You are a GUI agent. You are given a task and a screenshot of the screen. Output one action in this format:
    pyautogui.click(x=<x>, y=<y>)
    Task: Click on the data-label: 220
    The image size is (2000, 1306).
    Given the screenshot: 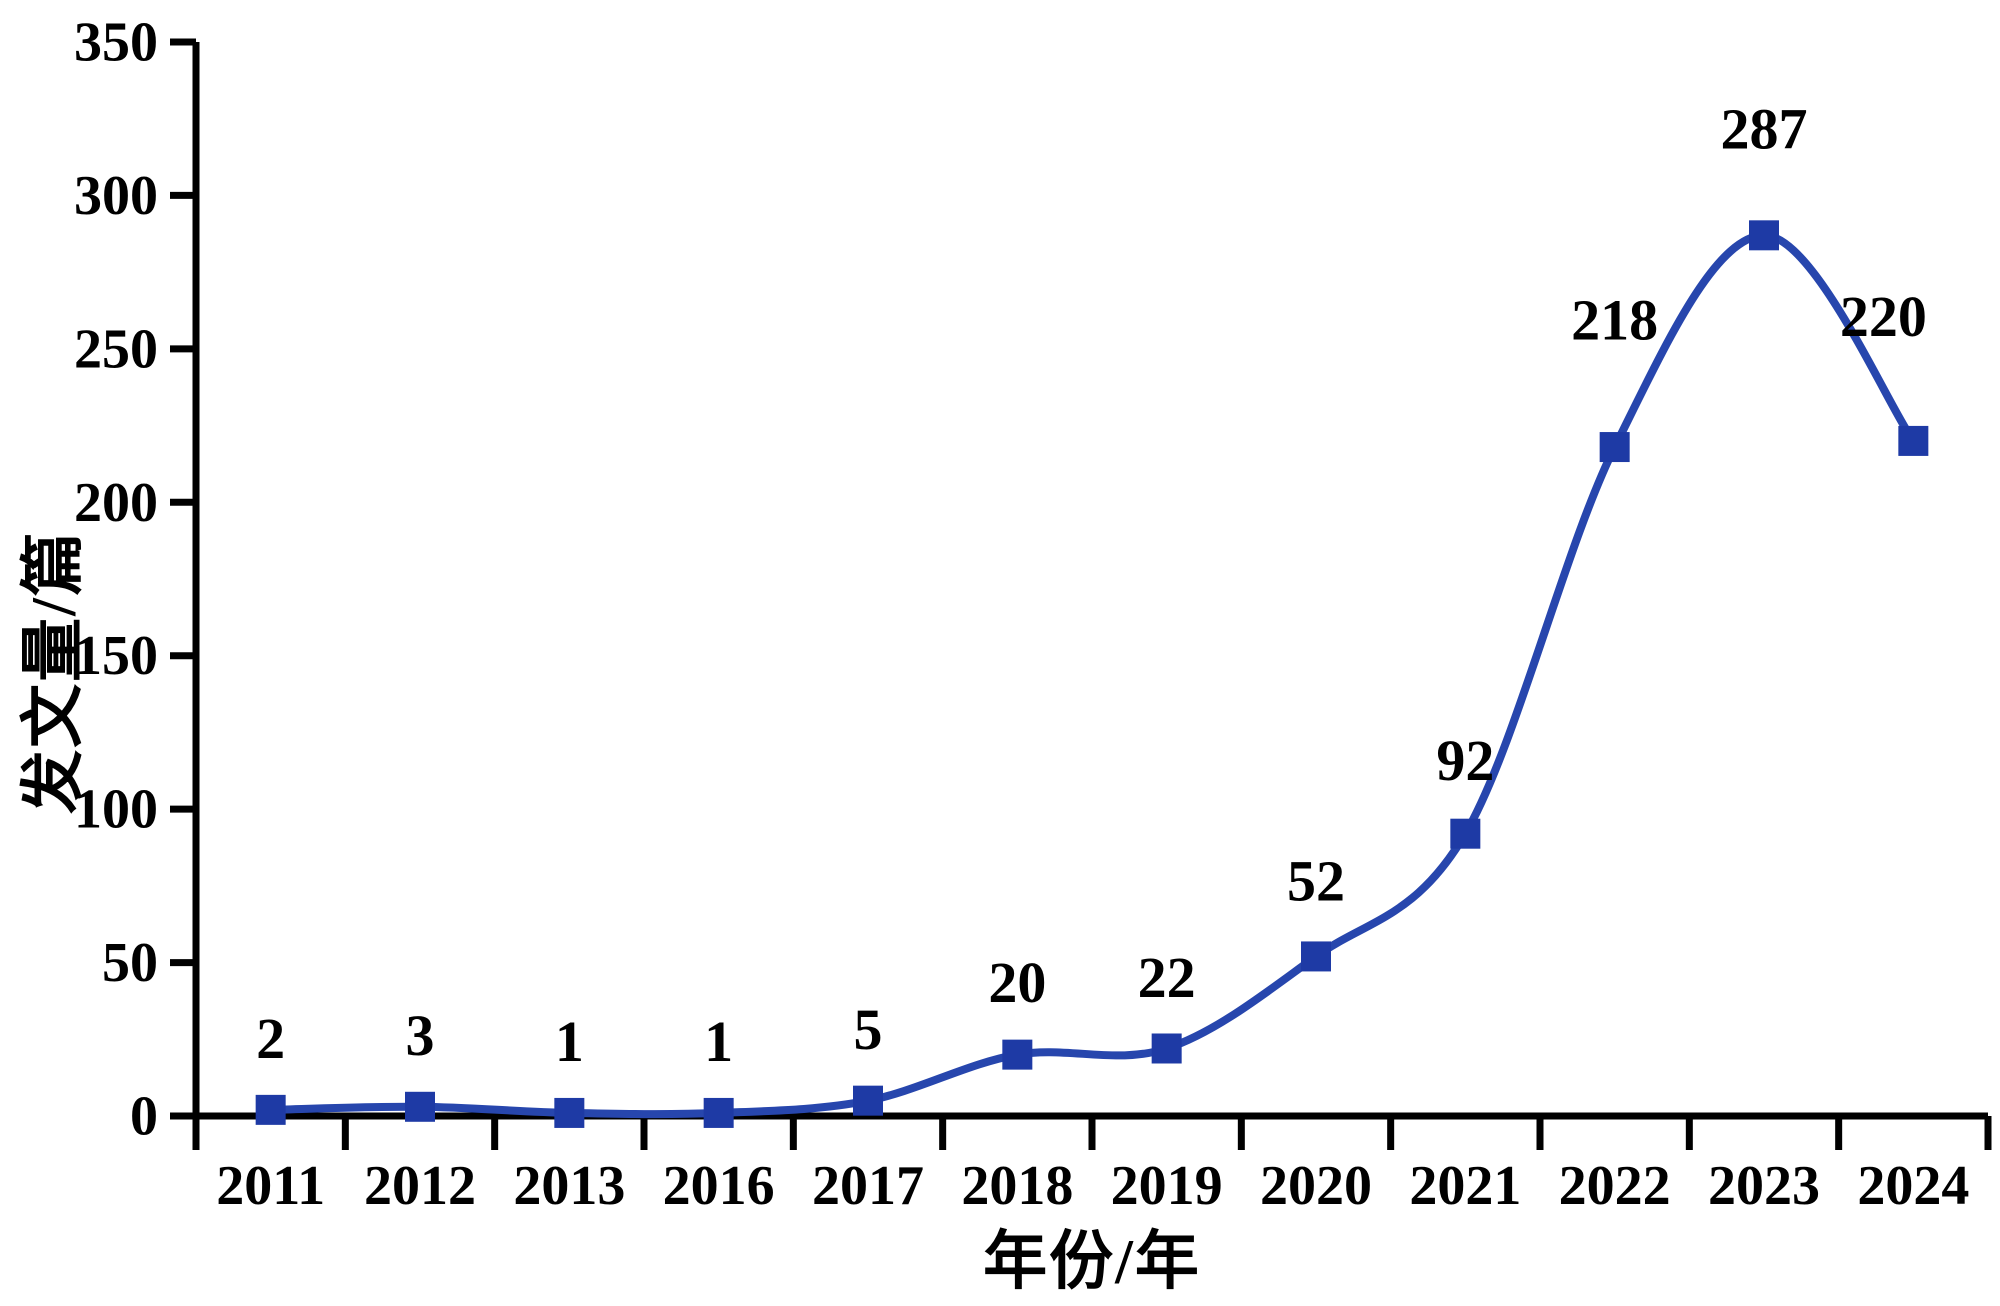 What is the action you would take?
    pyautogui.click(x=1883, y=316)
    